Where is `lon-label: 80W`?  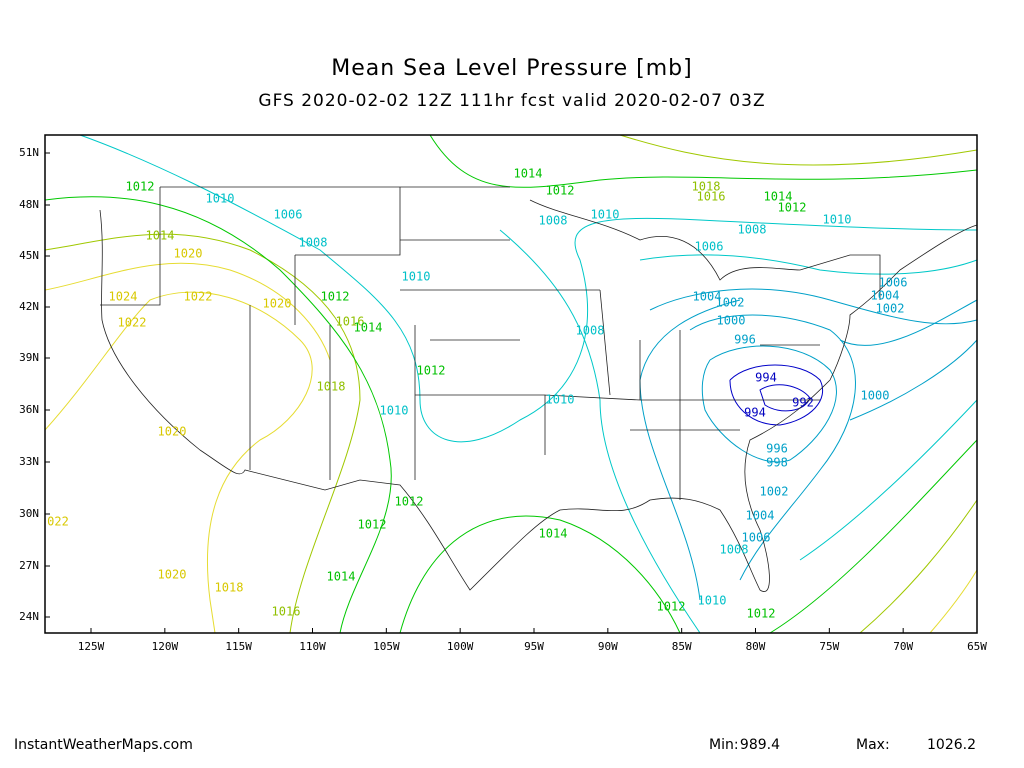 lon-label: 80W is located at coordinates (756, 646).